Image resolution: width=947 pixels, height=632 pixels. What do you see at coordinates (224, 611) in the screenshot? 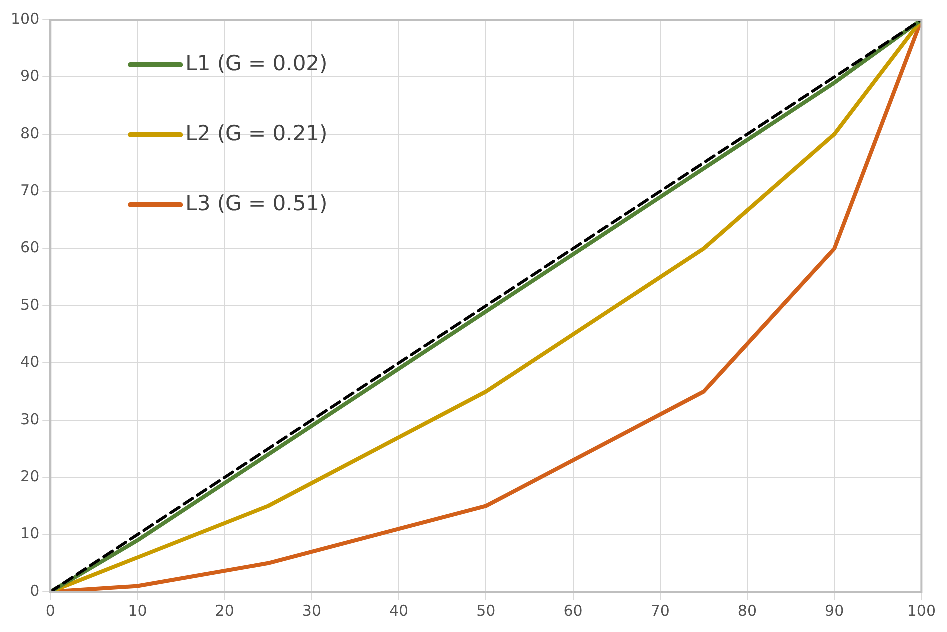
I see `x-tick-label: 20` at bounding box center [224, 611].